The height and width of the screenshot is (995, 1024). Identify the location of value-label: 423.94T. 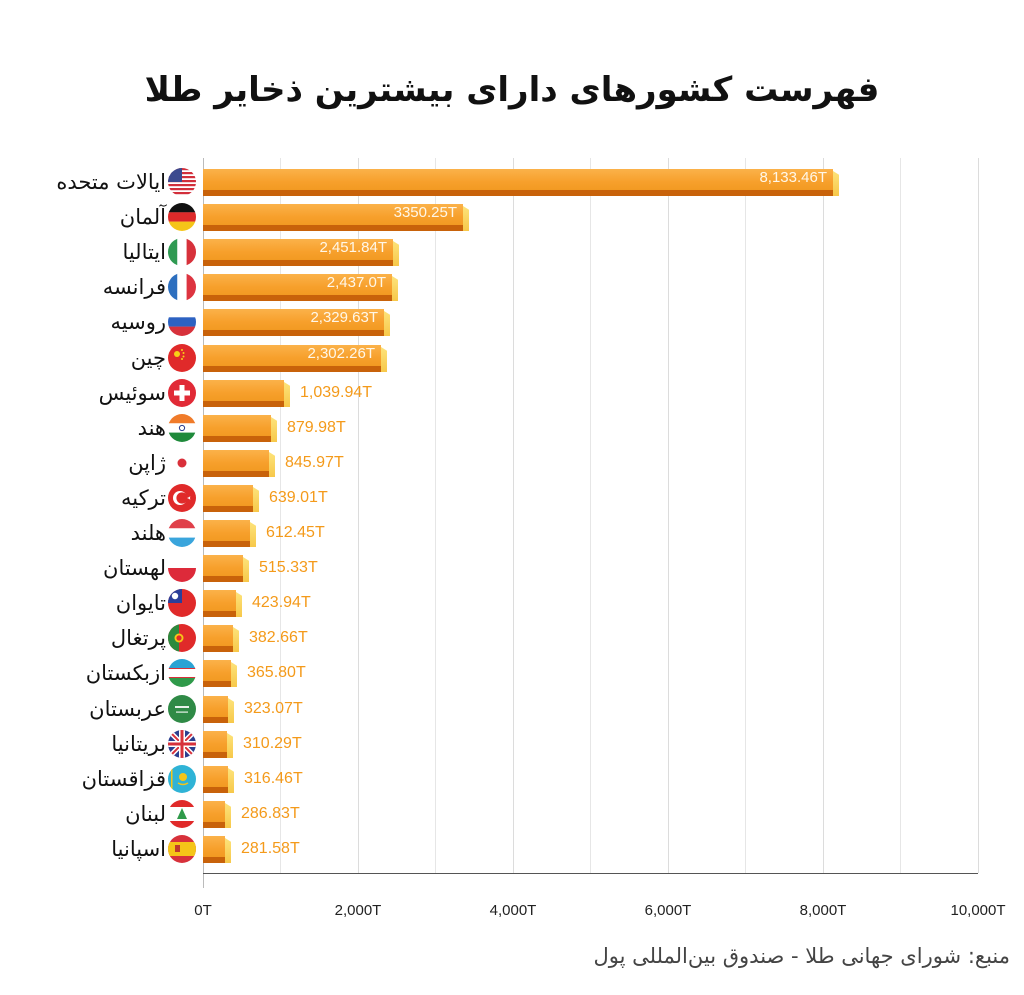
(281, 602).